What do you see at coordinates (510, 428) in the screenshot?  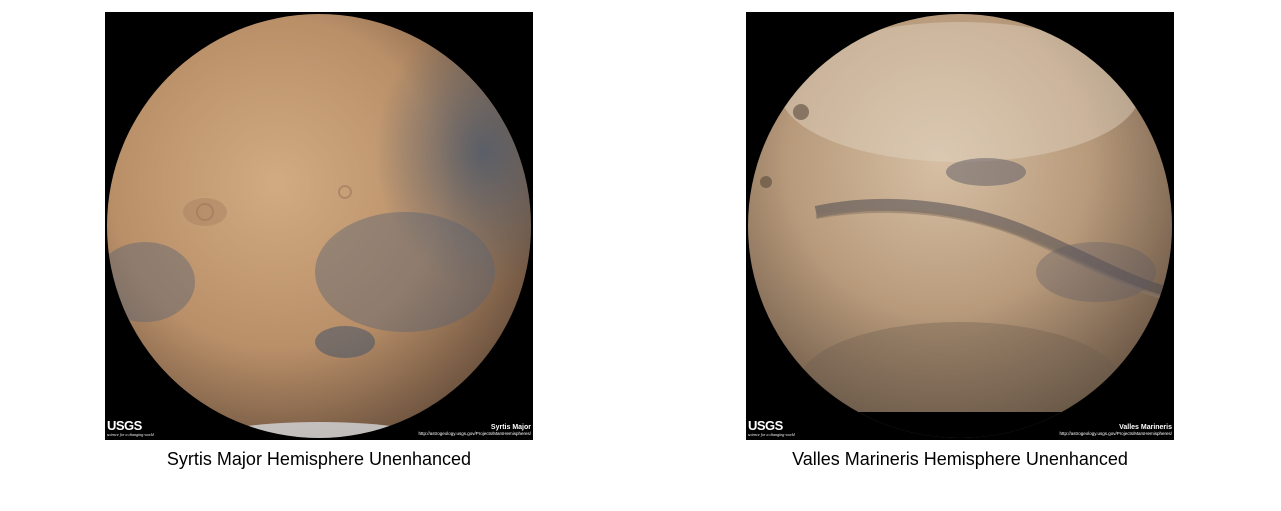 I see `image-credit-region: Syrtis Major` at bounding box center [510, 428].